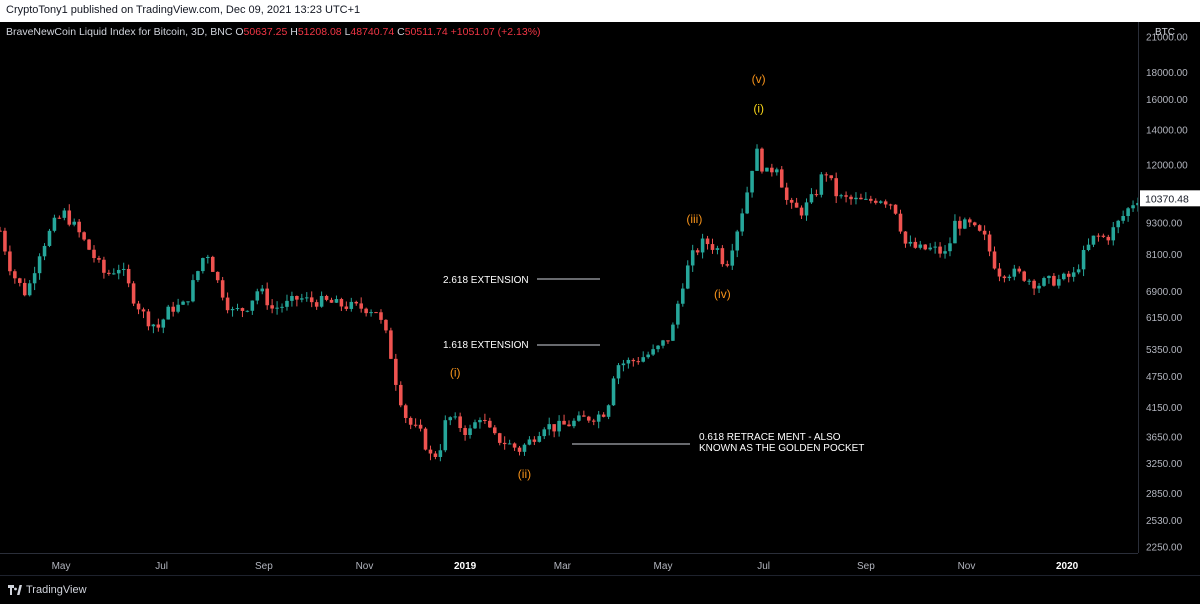 The height and width of the screenshot is (604, 1200). Describe the element at coordinates (455, 373) in the screenshot. I see `wave-label: (i)` at that location.